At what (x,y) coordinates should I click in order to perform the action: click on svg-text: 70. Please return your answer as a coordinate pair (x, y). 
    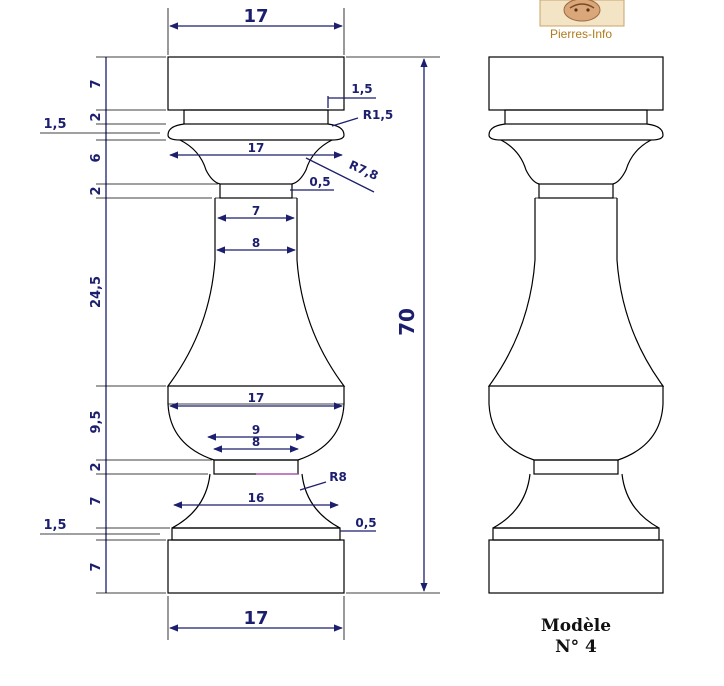
    Looking at the image, I should click on (407, 322).